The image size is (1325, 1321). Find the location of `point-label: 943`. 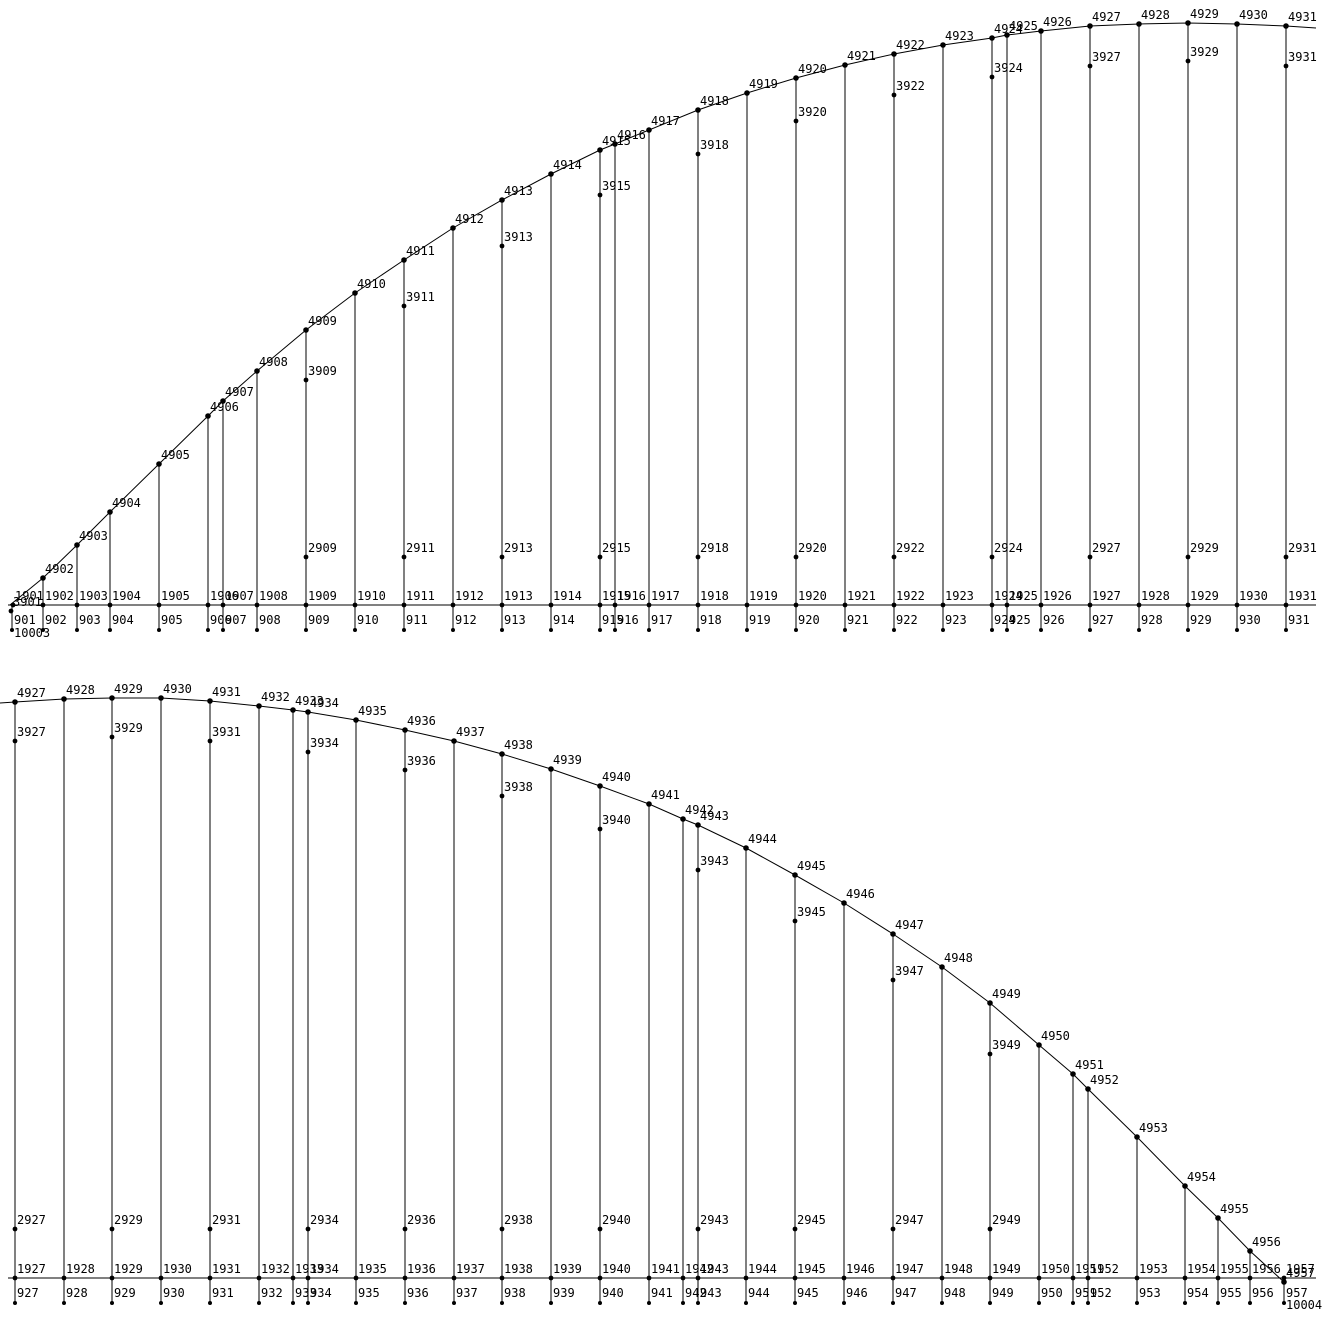

point-label: 943 is located at coordinates (711, 1293).